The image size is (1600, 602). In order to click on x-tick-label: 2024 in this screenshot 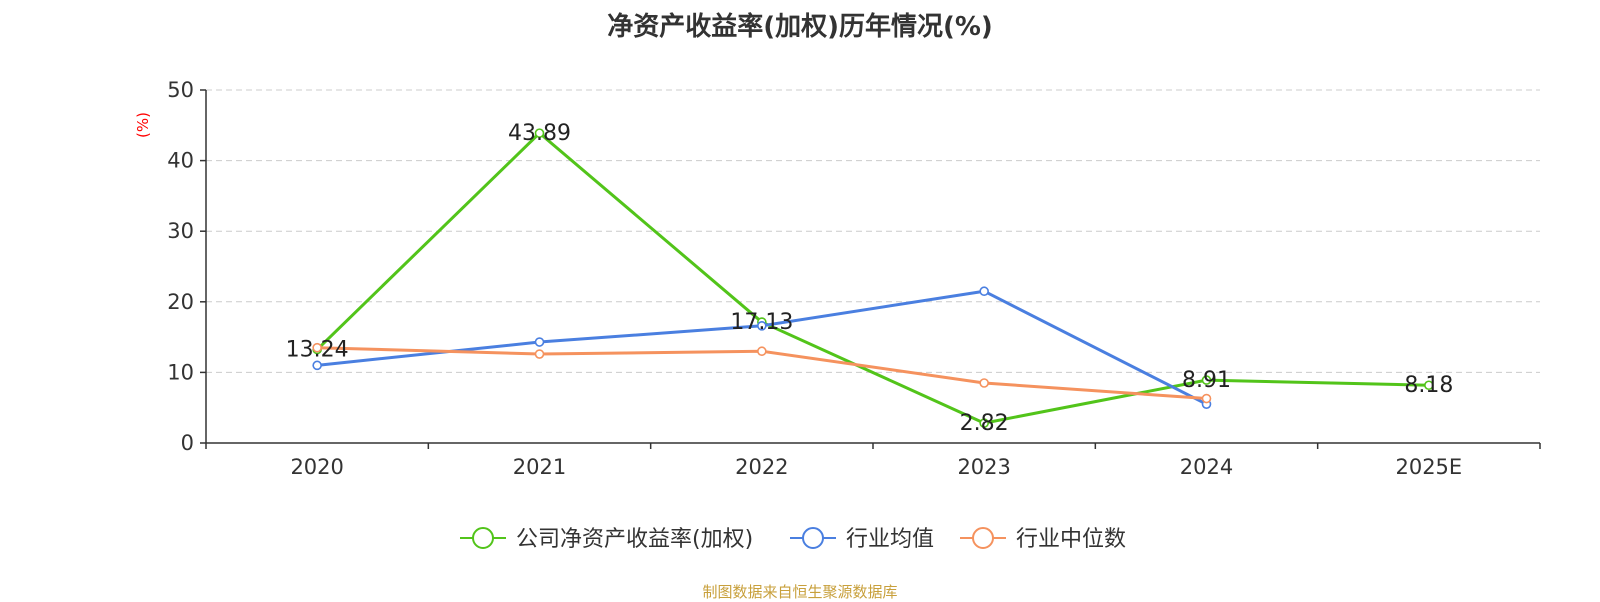, I will do `click(1206, 467)`.